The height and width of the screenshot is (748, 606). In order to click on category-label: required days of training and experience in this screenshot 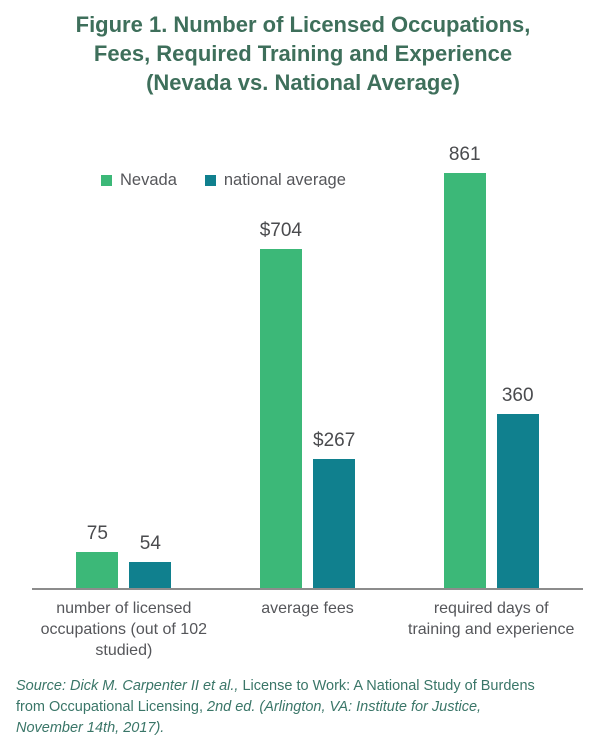, I will do `click(491, 619)`.